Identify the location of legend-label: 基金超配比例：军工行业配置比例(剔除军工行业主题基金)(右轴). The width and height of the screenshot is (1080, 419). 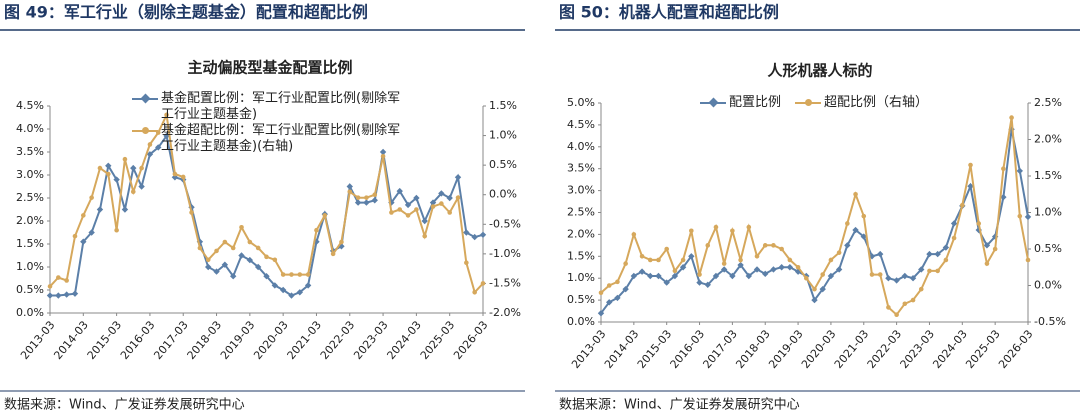
(281, 138).